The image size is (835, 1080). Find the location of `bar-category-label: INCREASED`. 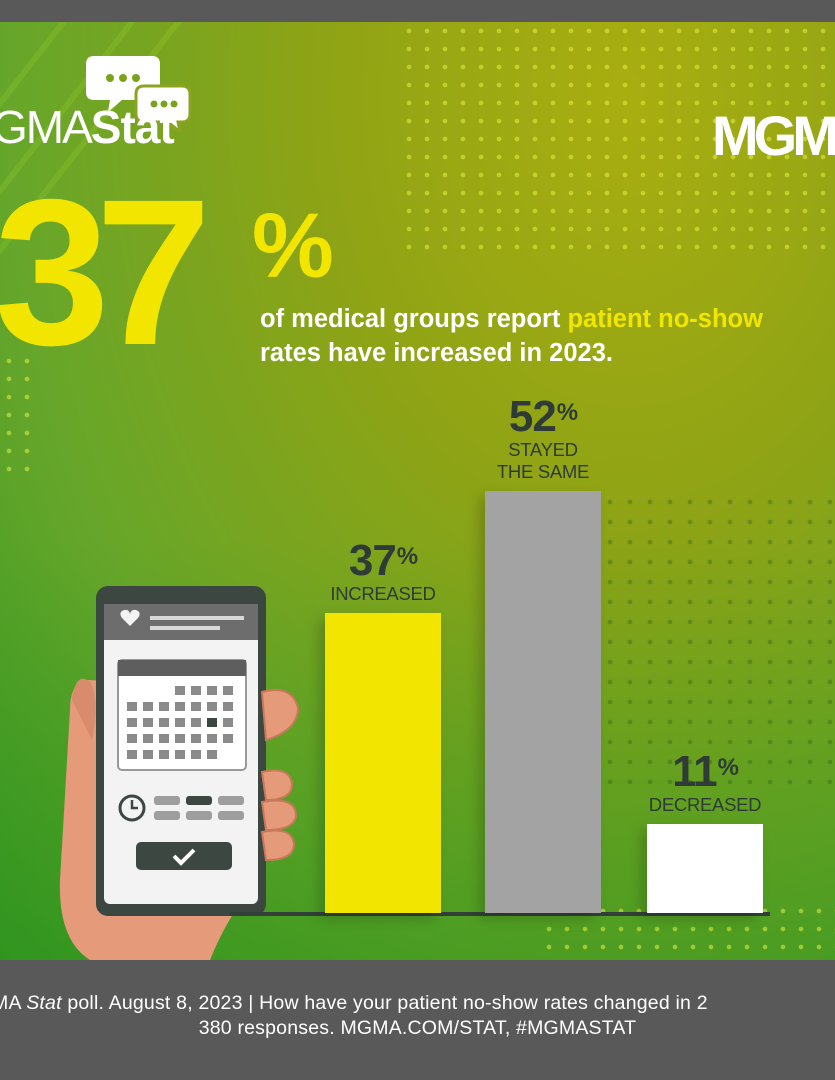

bar-category-label: INCREASED is located at coordinates (383, 593).